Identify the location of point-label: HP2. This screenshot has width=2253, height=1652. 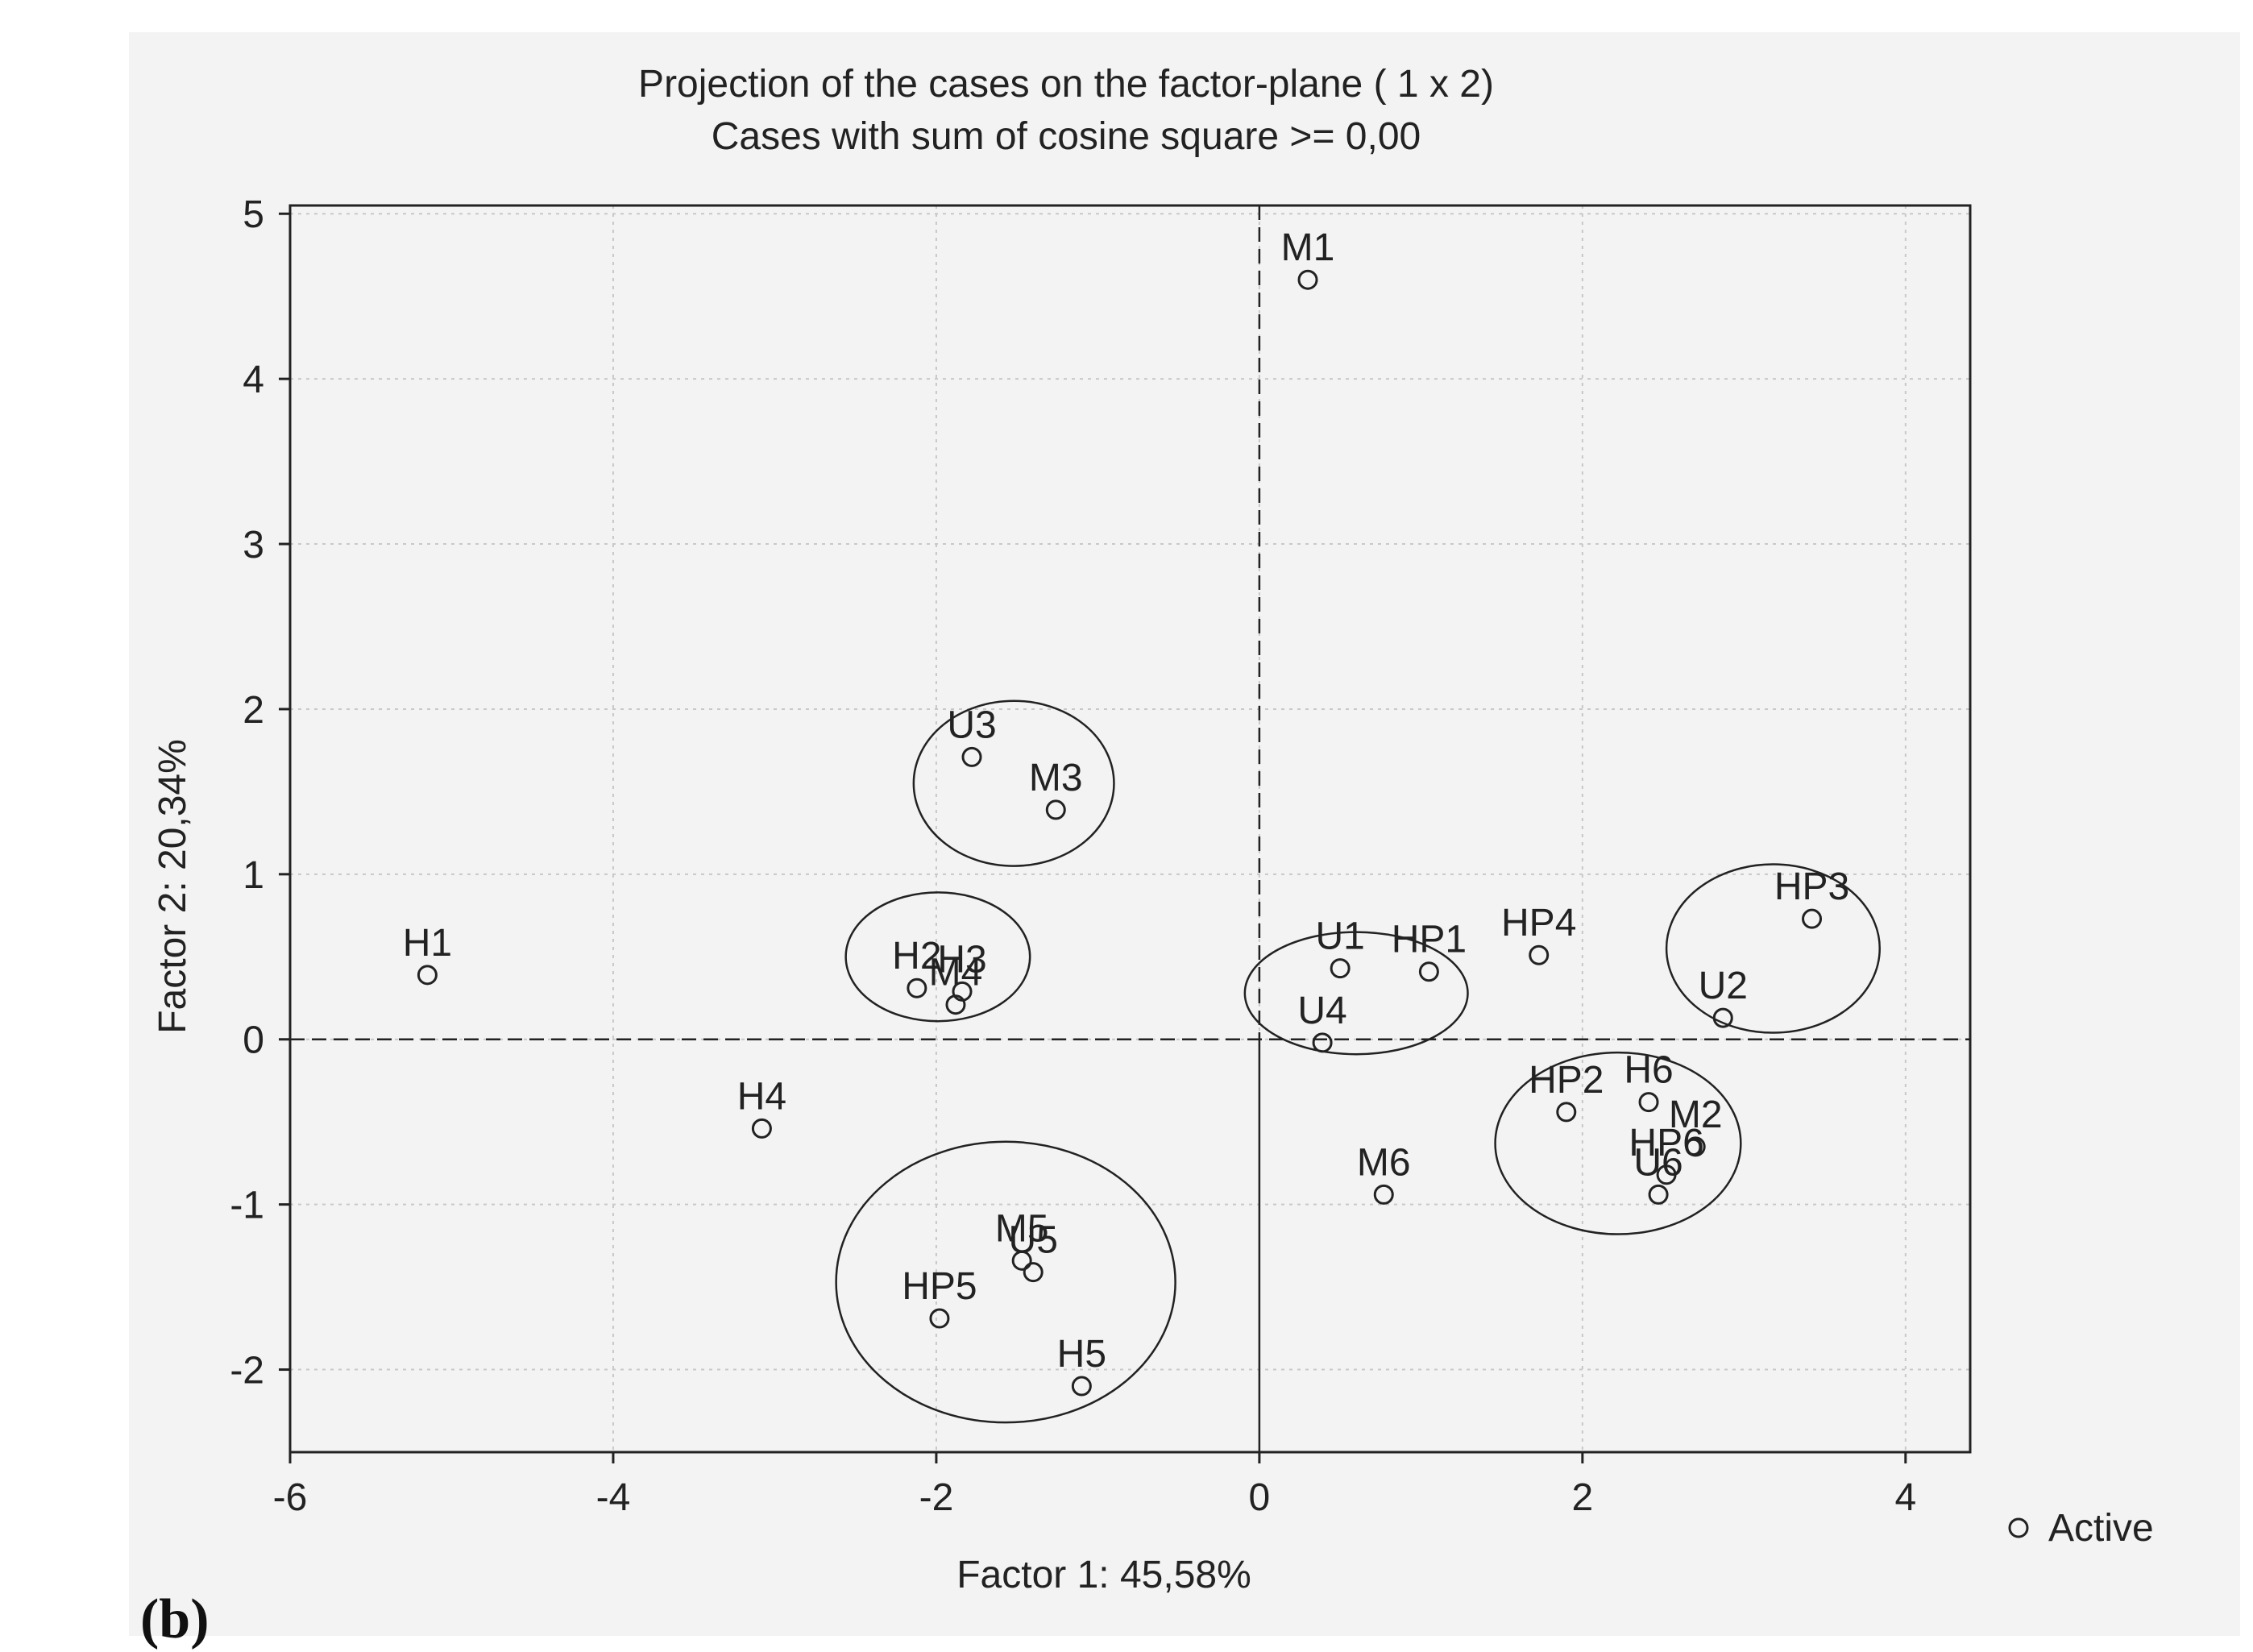
(1567, 1080).